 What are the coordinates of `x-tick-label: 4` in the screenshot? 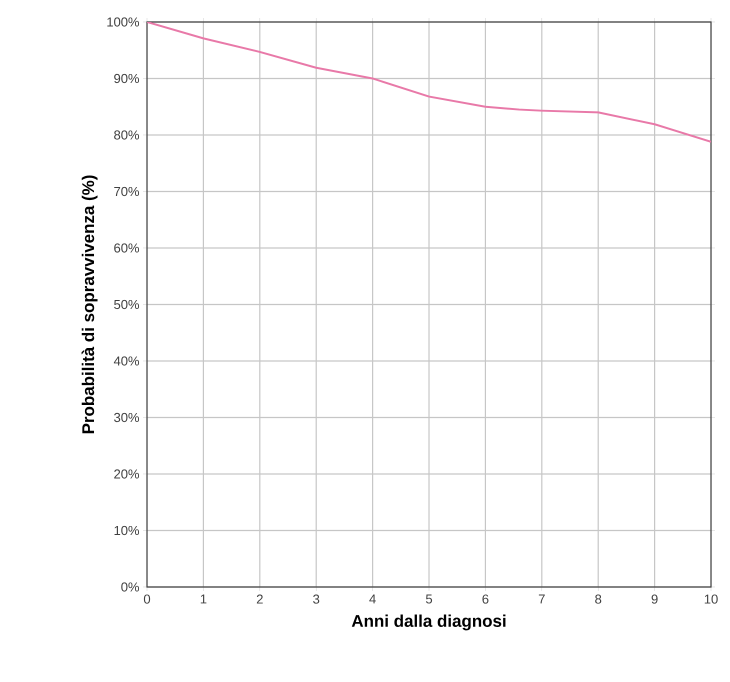 It's located at (372, 599).